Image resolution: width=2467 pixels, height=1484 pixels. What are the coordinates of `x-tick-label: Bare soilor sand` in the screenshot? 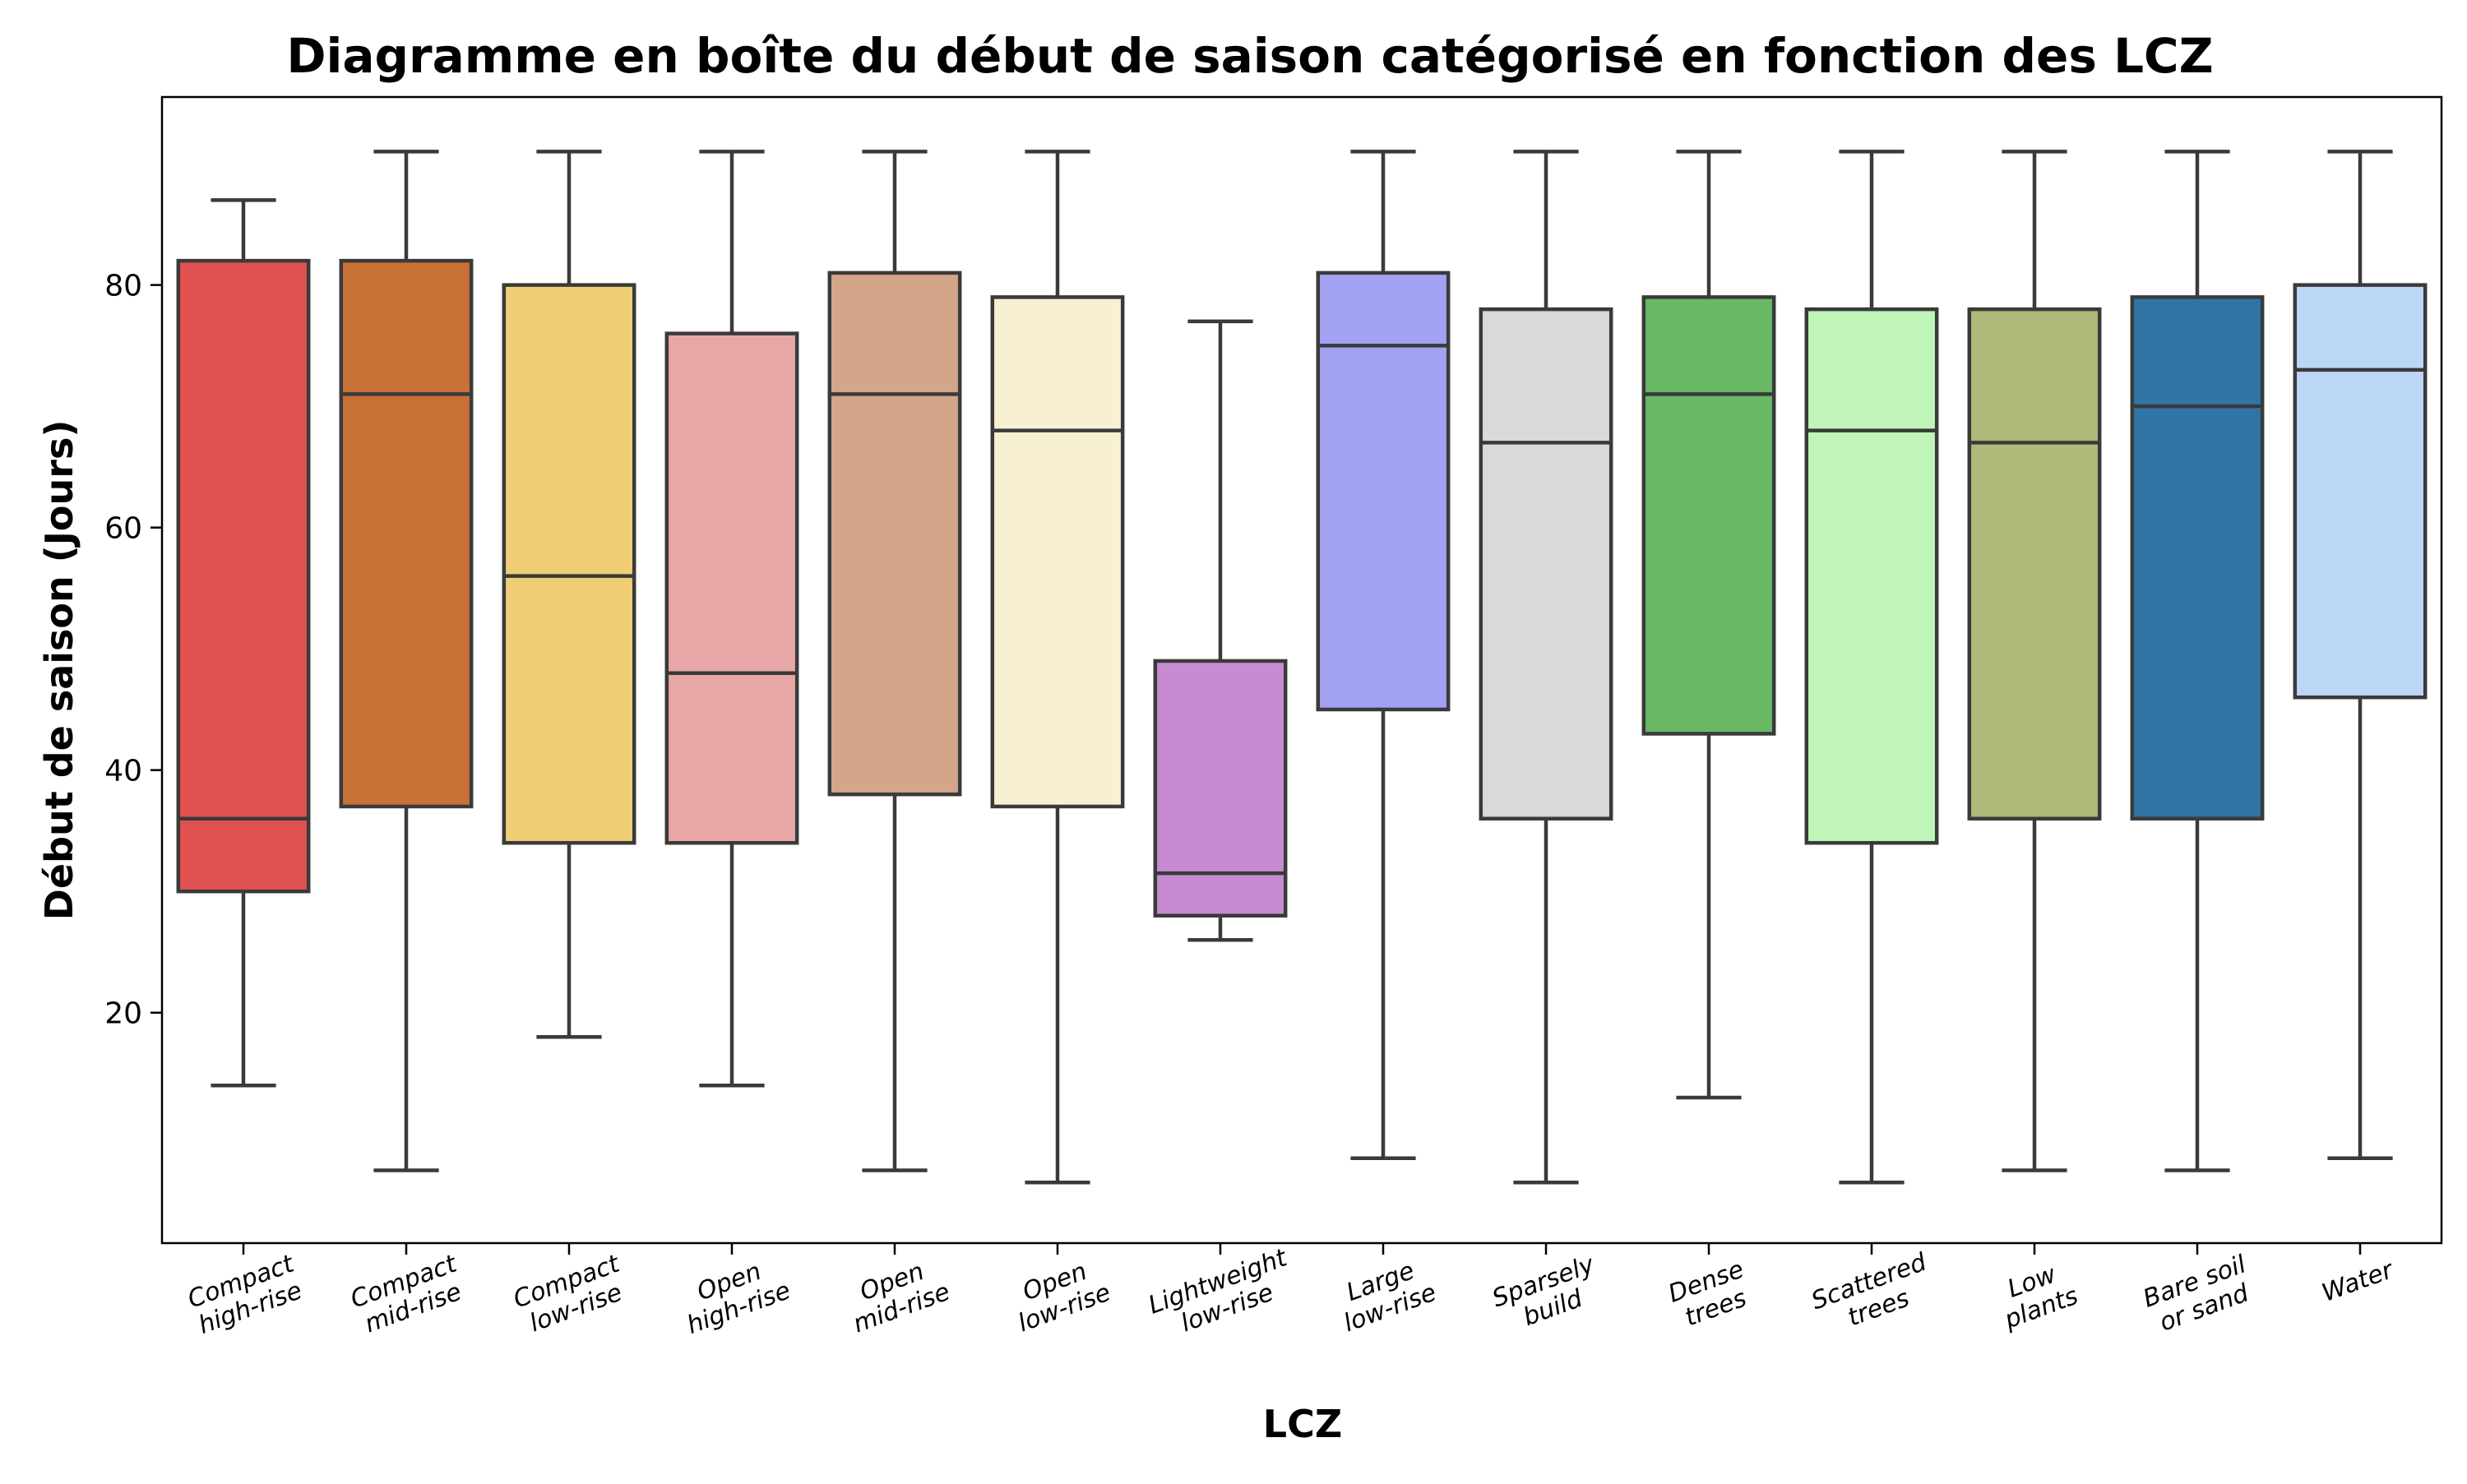 It's located at (2200, 1295).